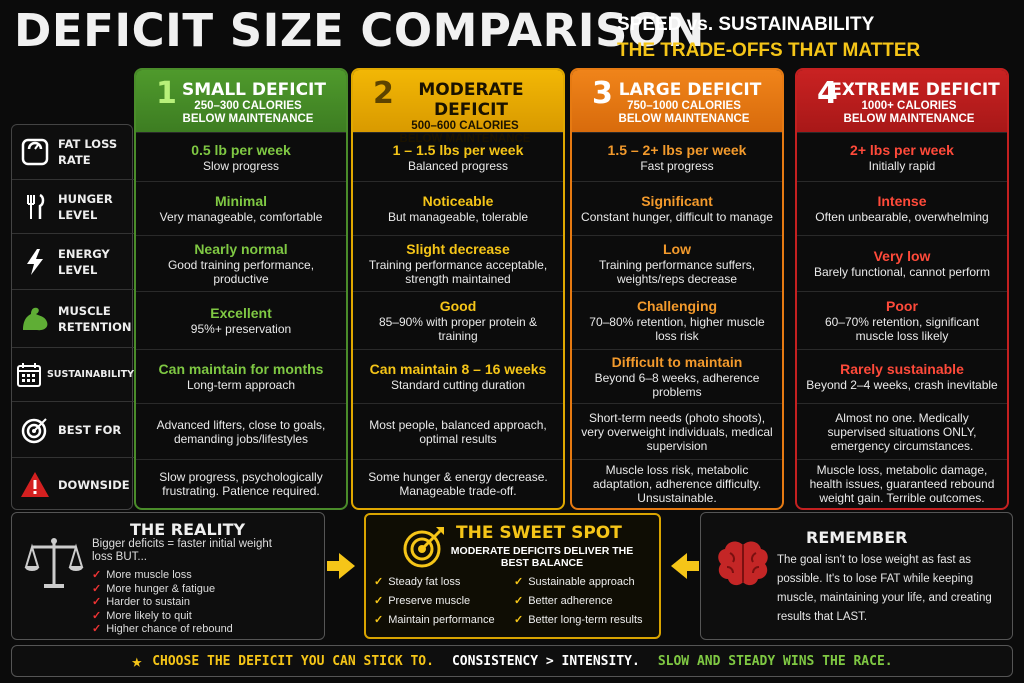  Describe the element at coordinates (602, 93) in the screenshot. I see `column-number: 3` at that location.